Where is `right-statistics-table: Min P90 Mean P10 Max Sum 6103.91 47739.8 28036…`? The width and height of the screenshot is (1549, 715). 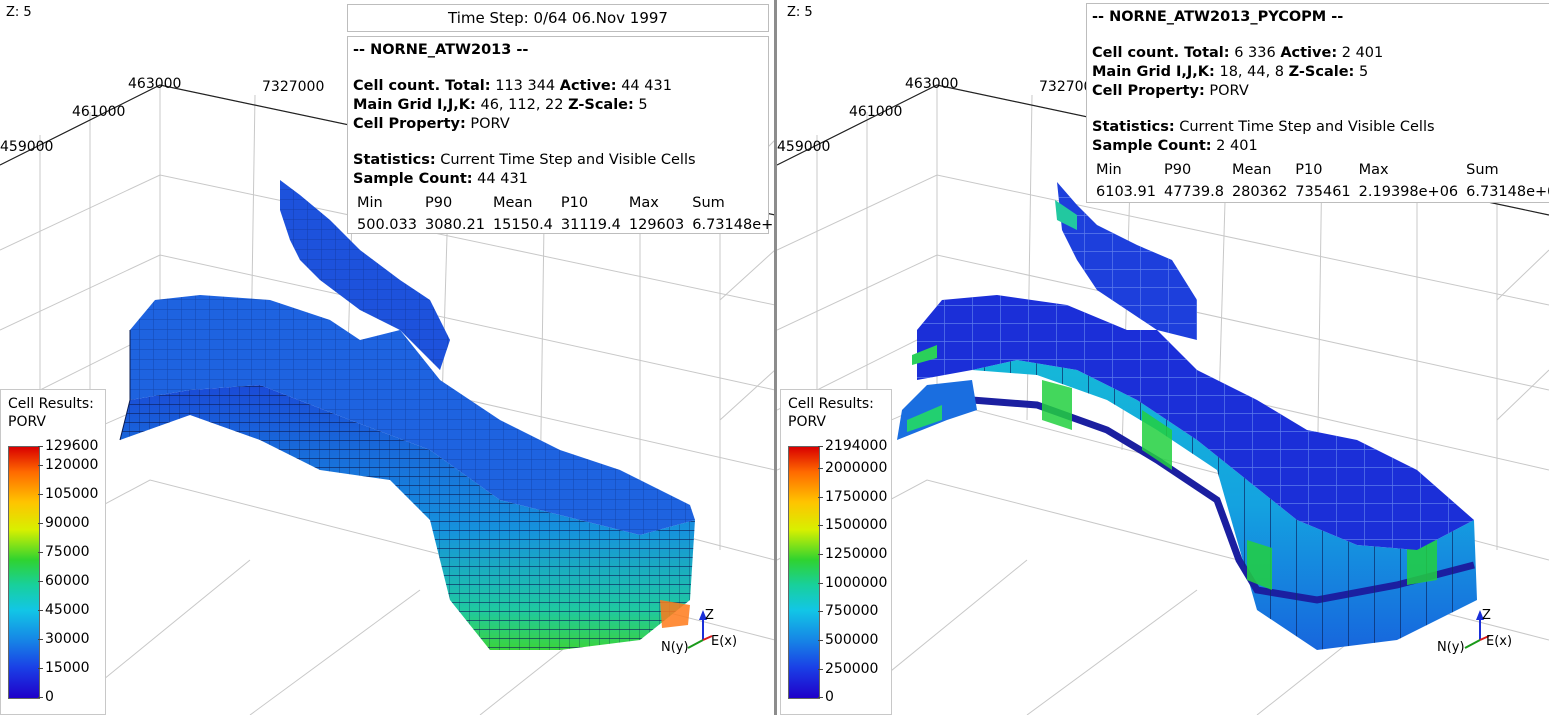
right-statistics-table: Min P90 Mean P10 Max Sum 6103.91 47739.8 28036… is located at coordinates (1322, 181).